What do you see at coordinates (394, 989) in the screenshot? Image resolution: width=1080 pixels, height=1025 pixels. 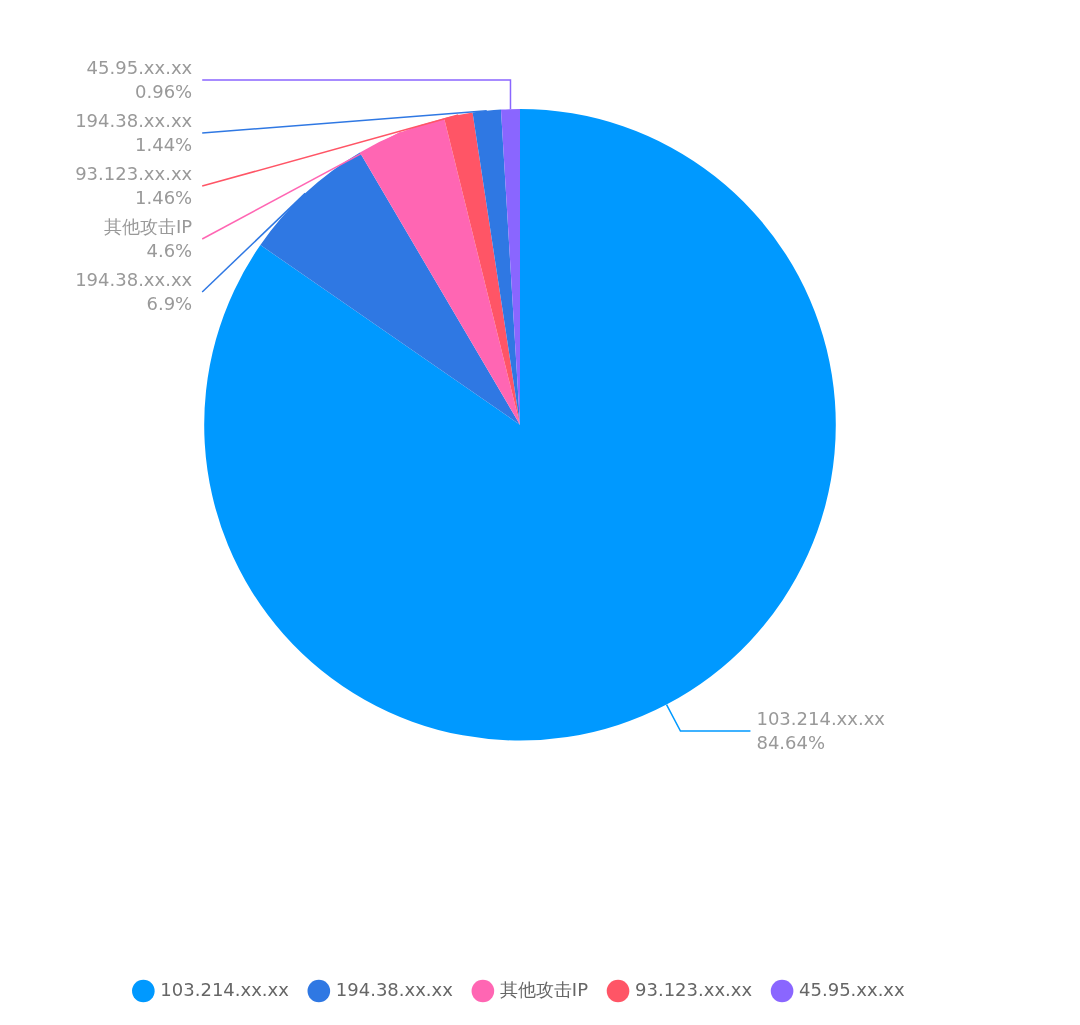 I see `legend-label: 194.38.xx.xx` at bounding box center [394, 989].